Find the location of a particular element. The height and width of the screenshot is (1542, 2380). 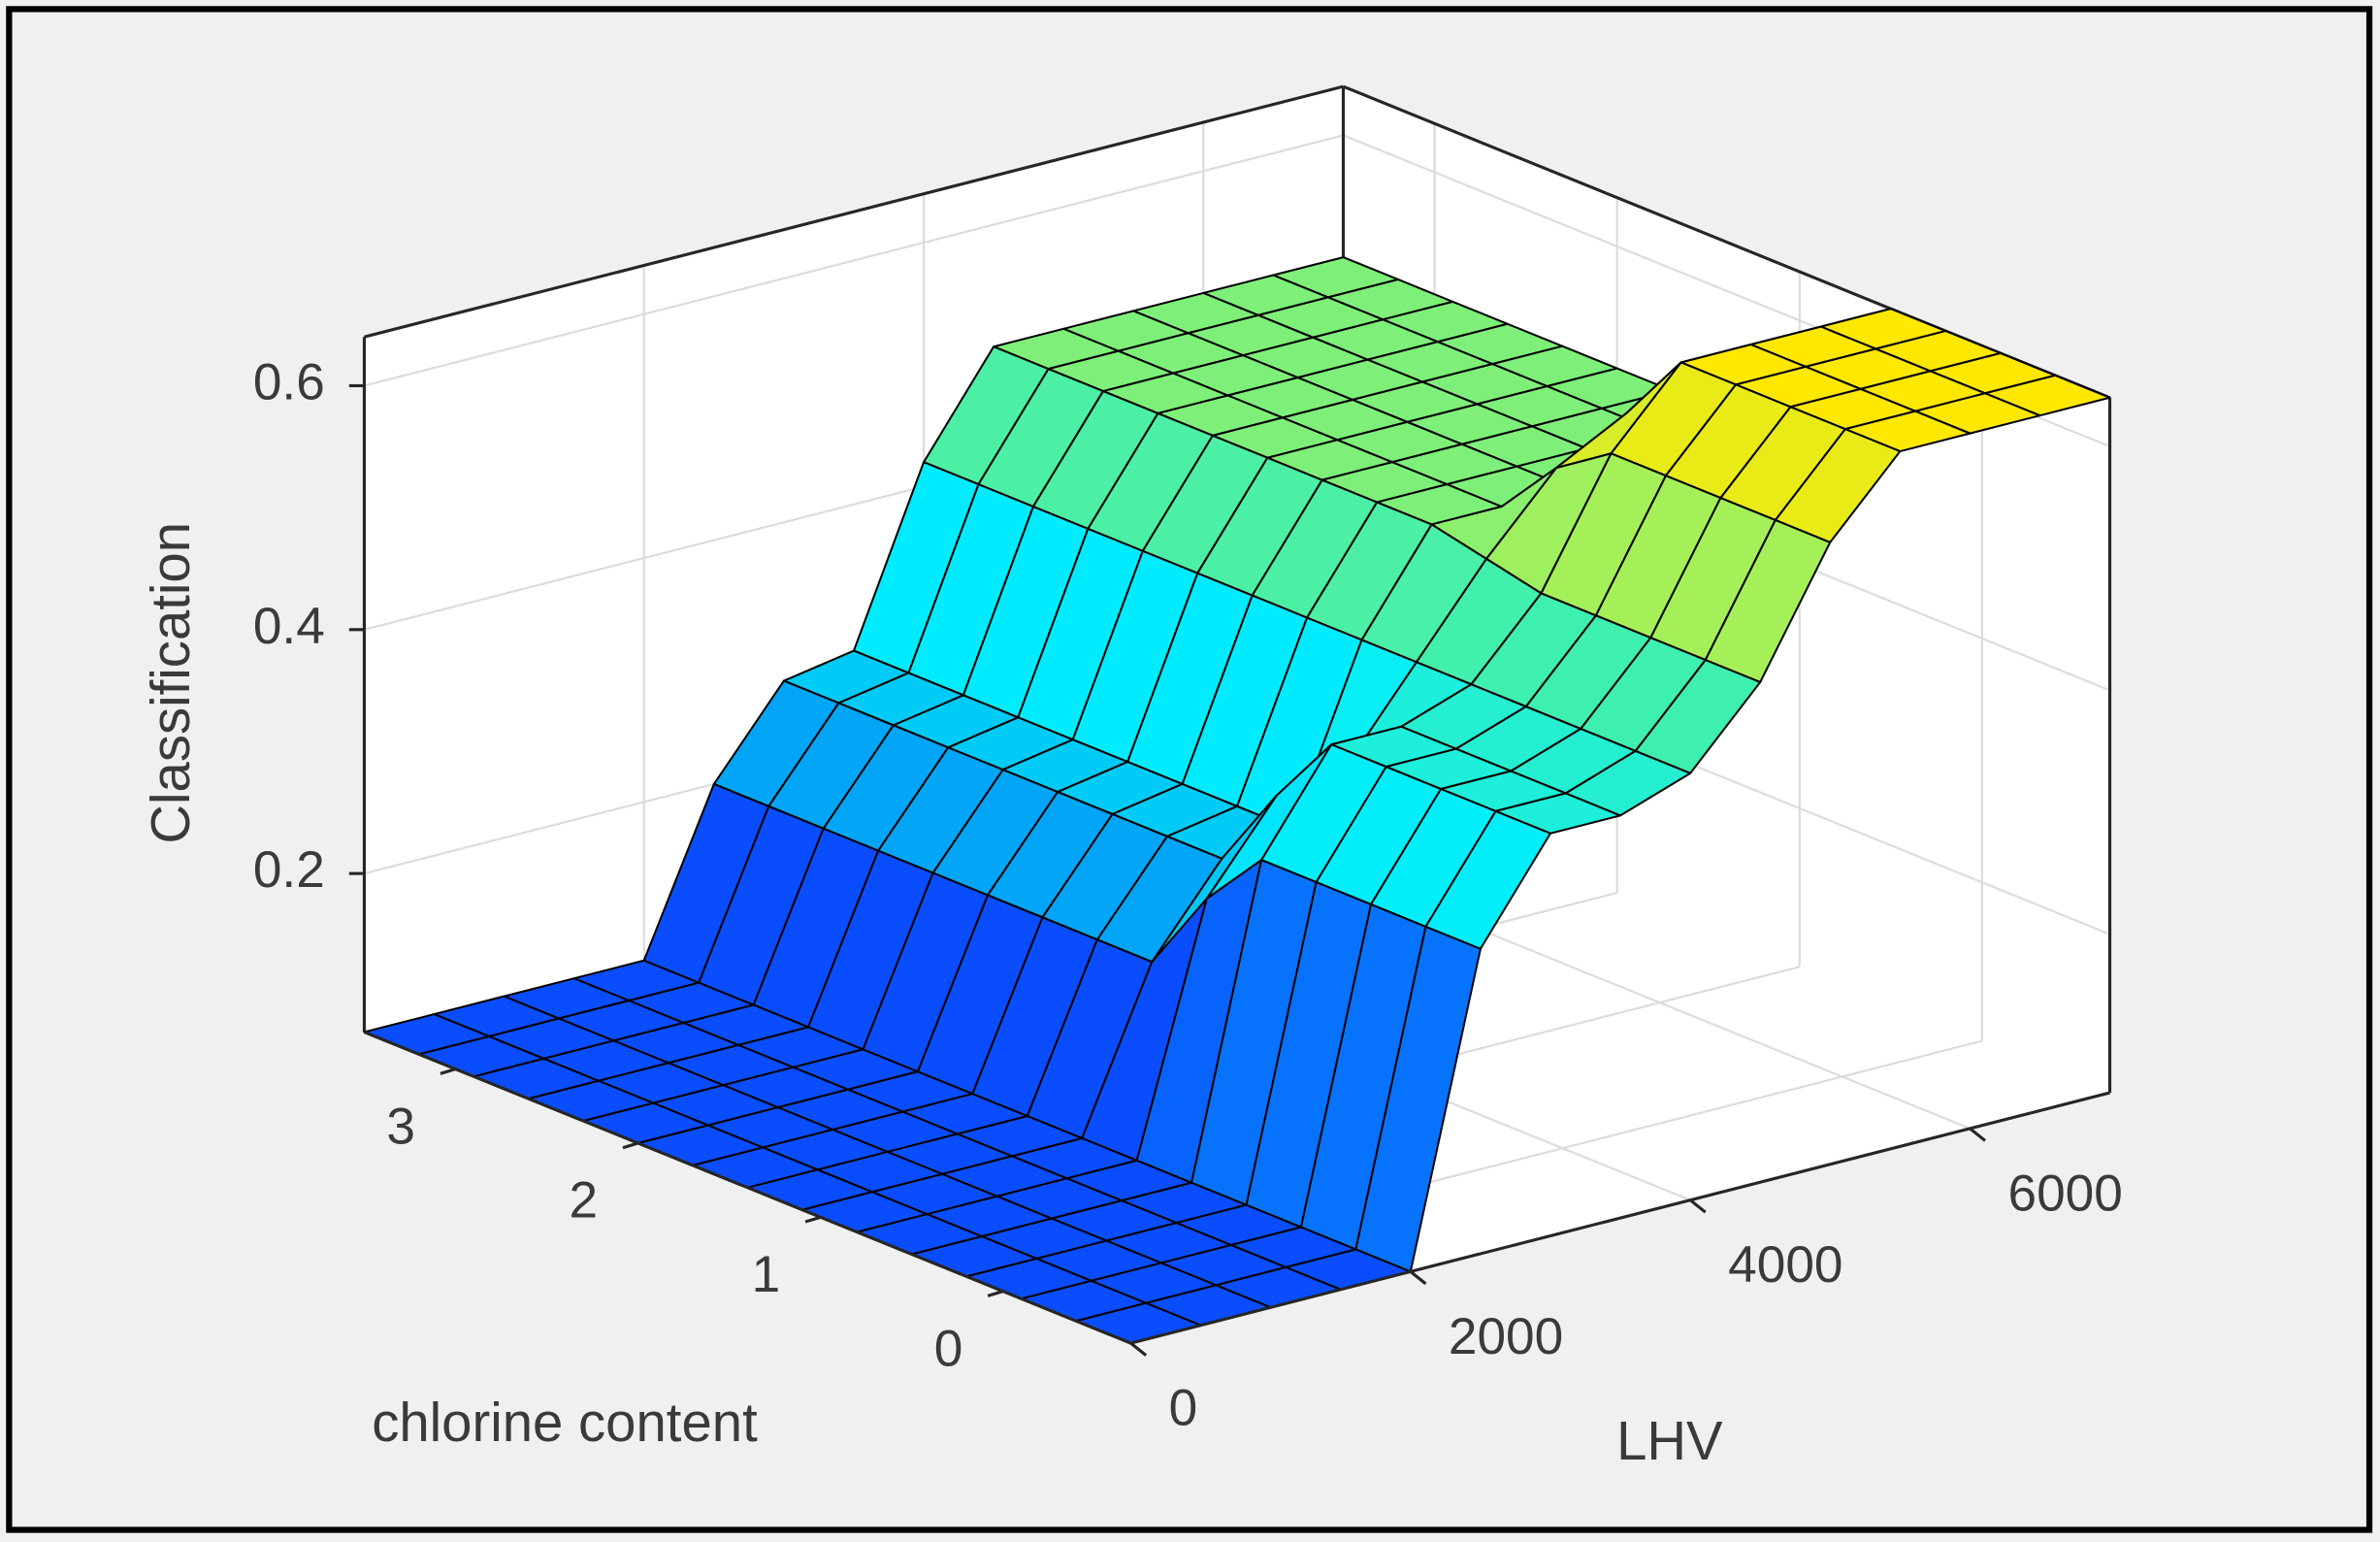

z-tick-label: 0.4 is located at coordinates (289, 626).